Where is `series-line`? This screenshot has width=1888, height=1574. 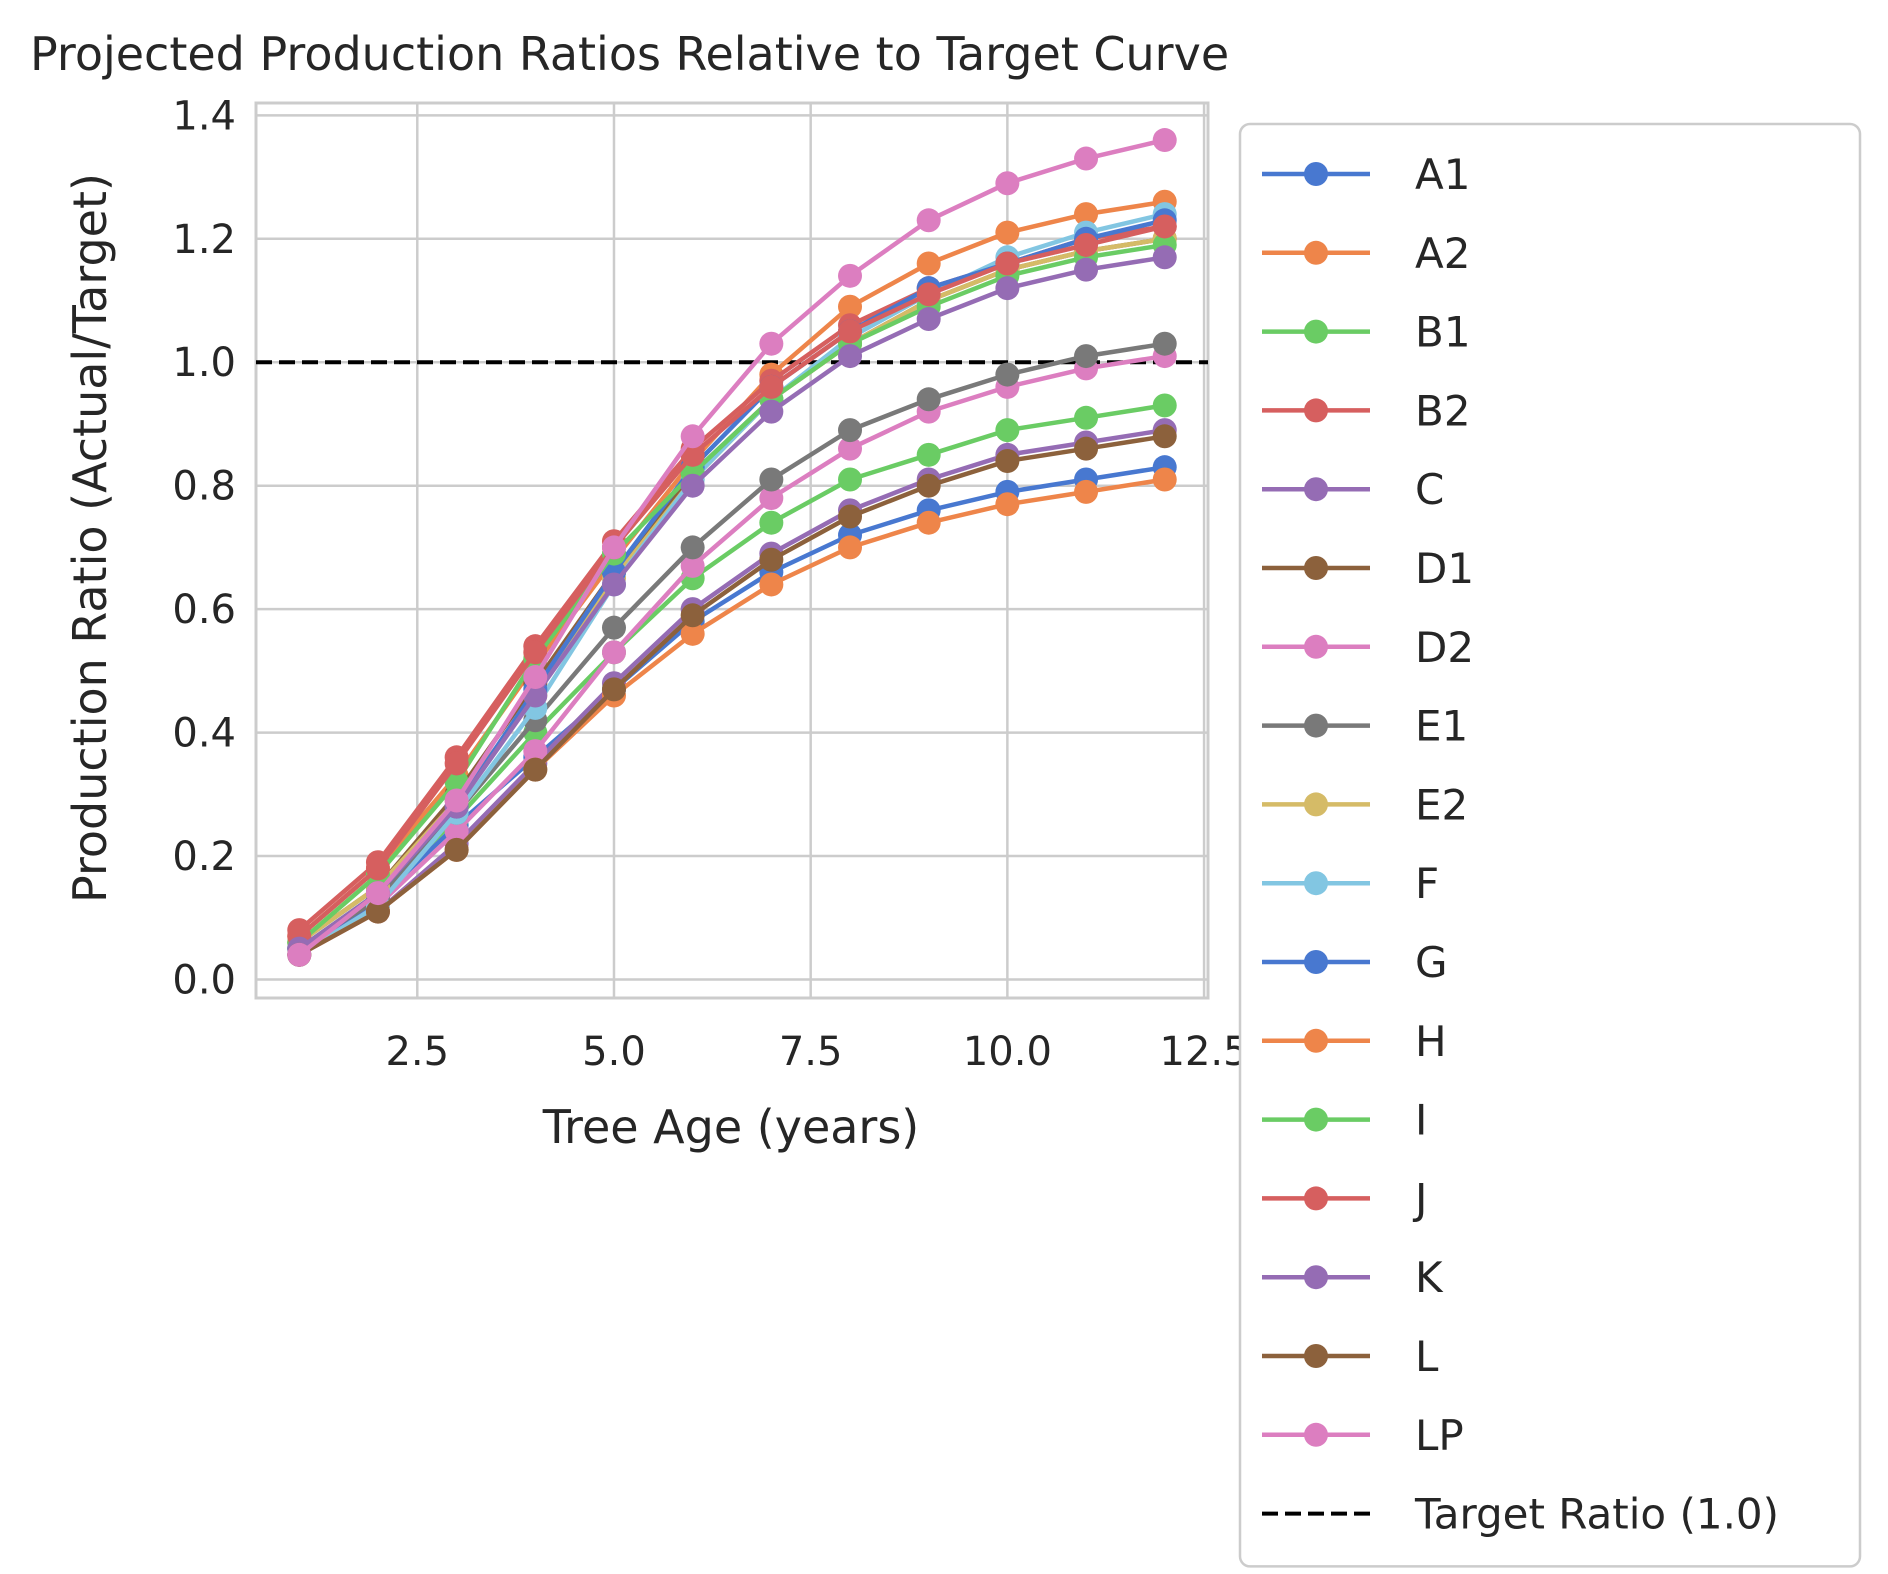 series-line is located at coordinates (732, 710).